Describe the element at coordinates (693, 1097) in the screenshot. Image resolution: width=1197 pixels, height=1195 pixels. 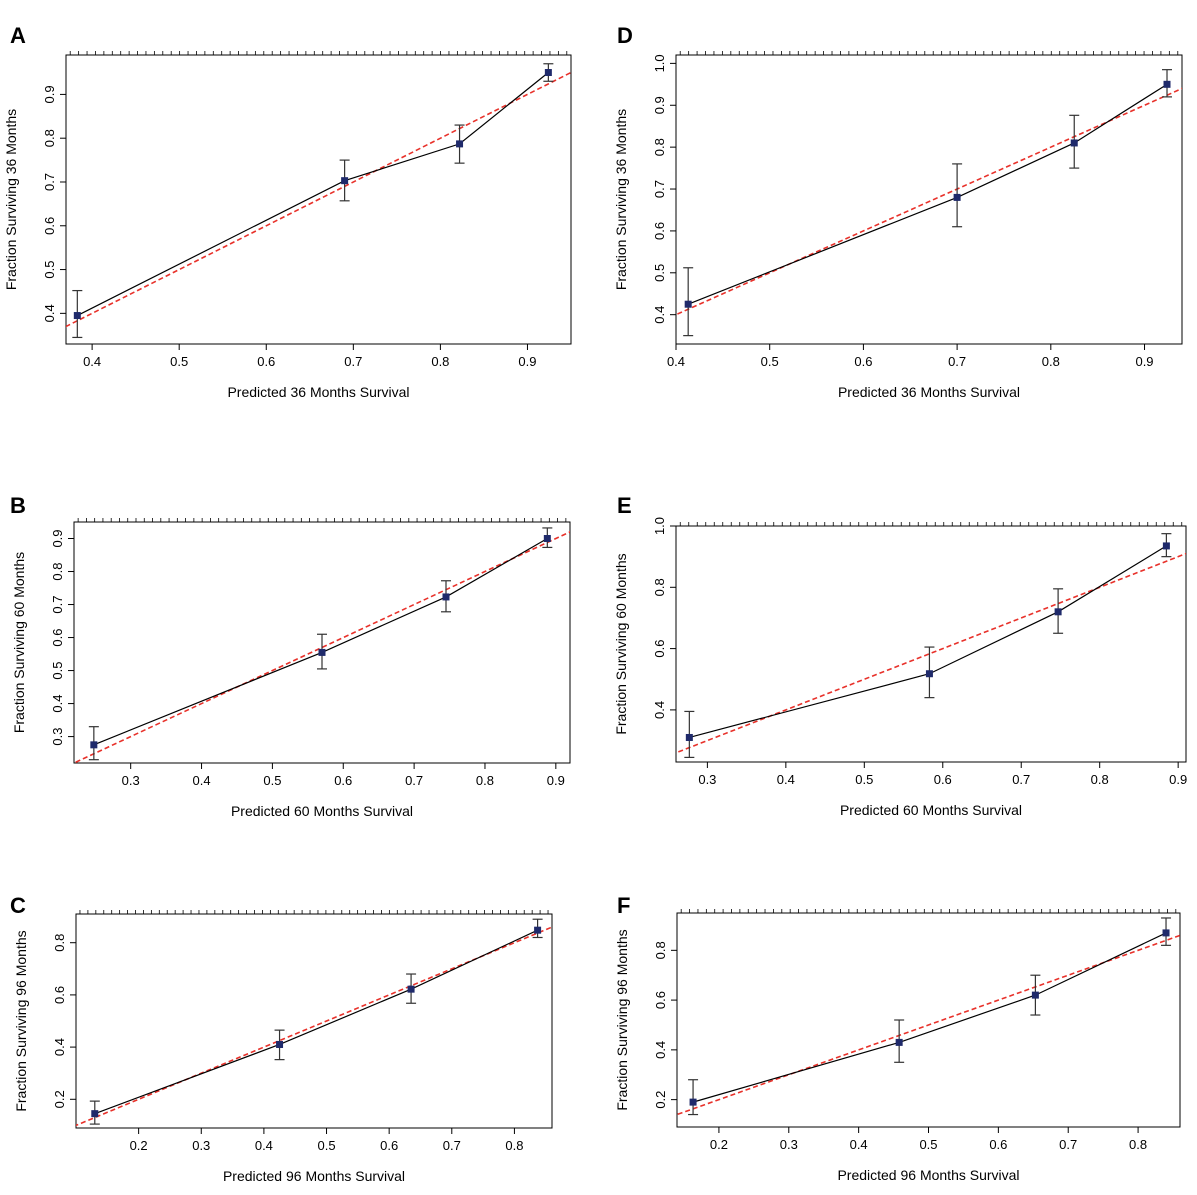
I see `error-bar` at that location.